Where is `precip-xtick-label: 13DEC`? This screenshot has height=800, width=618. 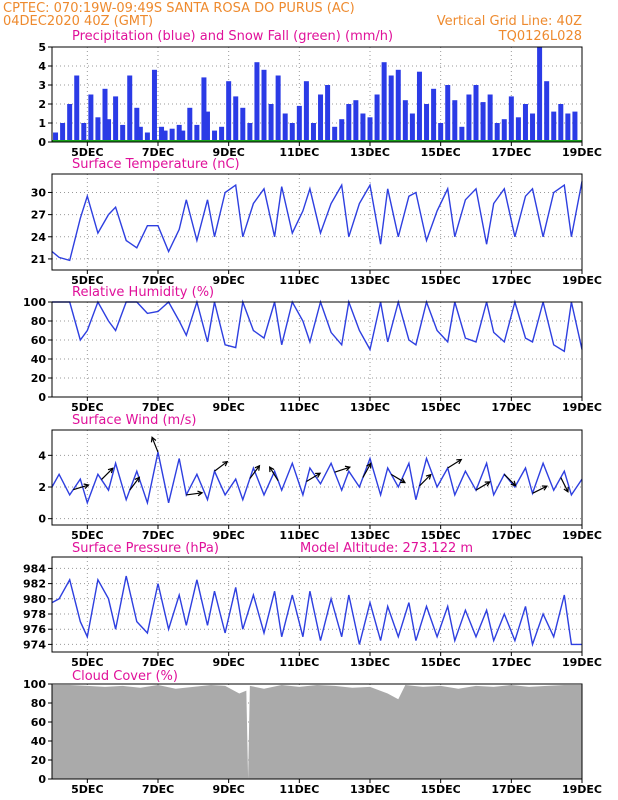 precip-xtick-label: 13DEC is located at coordinates (370, 152).